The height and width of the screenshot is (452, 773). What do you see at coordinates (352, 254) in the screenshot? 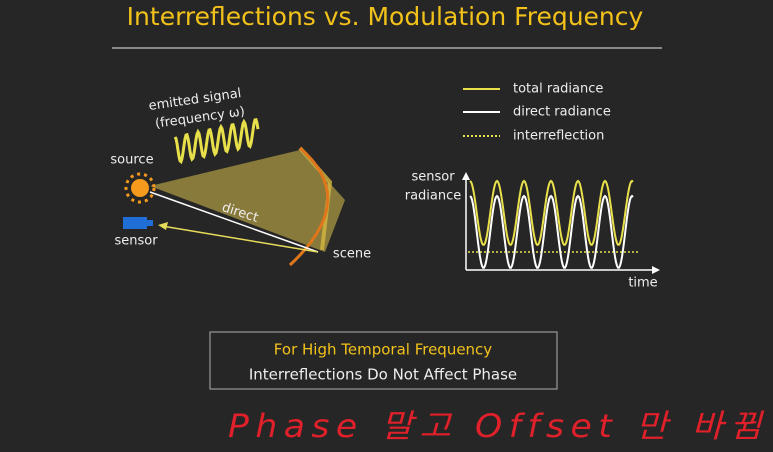
I see `scene-label: scene` at bounding box center [352, 254].